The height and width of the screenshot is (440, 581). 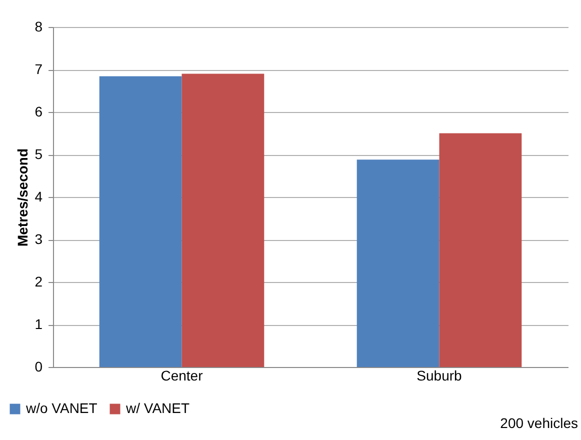 I want to click on y-tick-label: 6, so click(x=38, y=112).